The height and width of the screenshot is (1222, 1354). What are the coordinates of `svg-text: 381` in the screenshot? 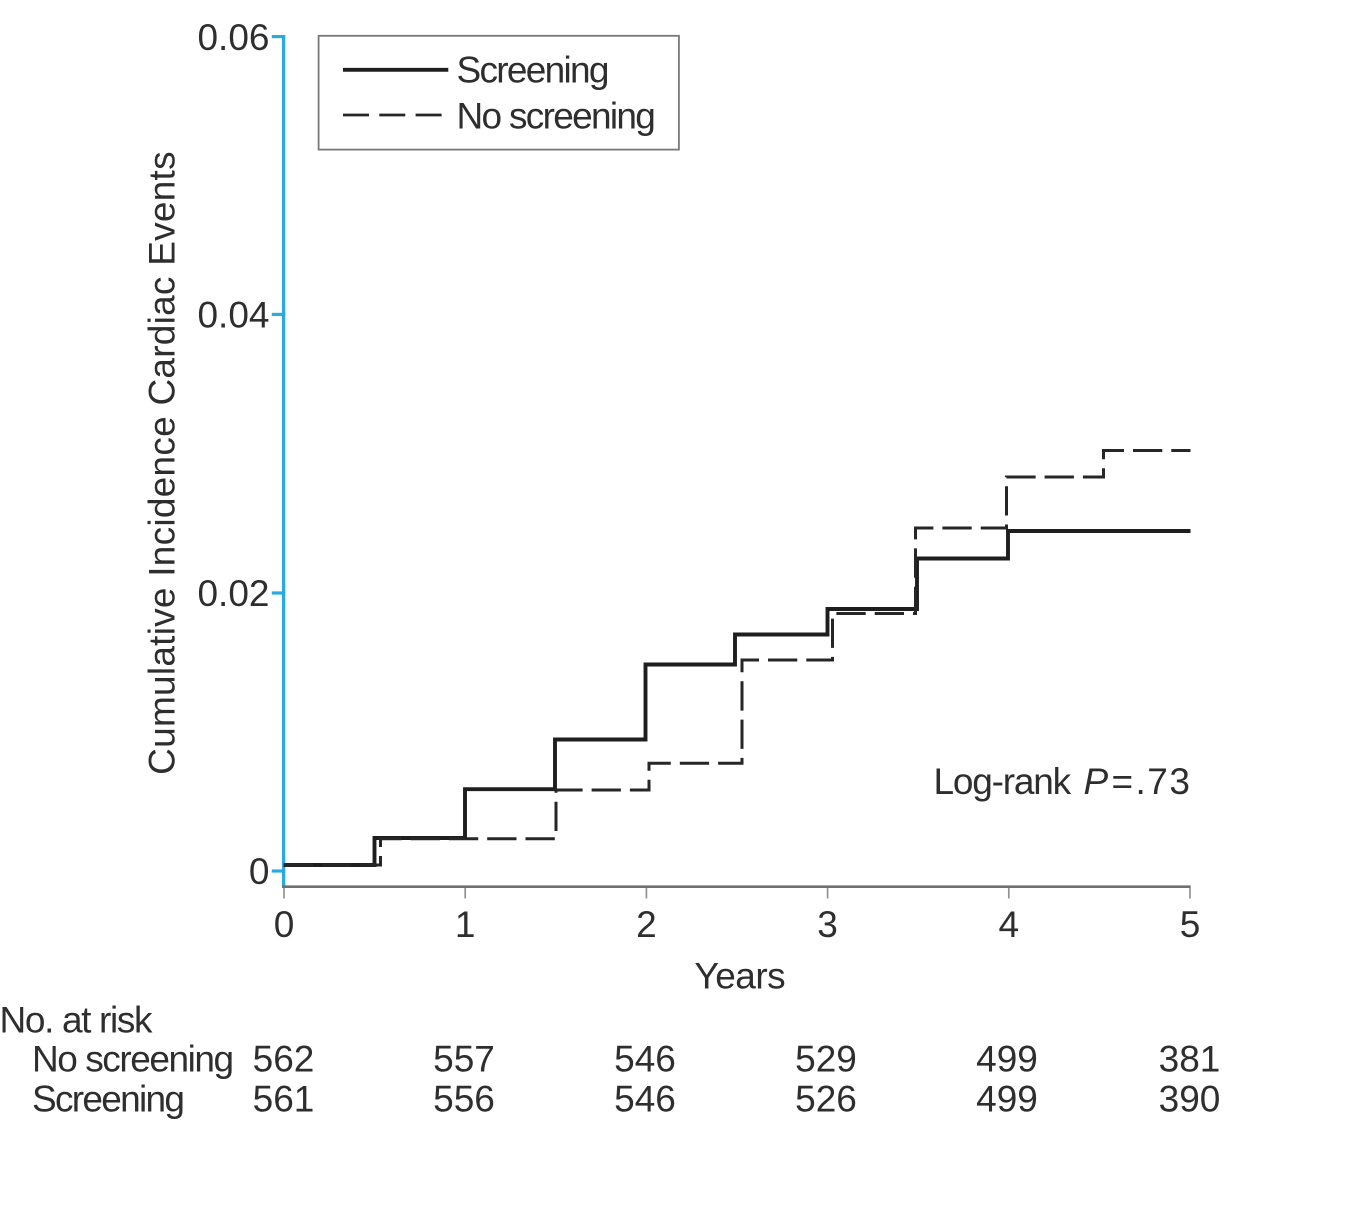 It's located at (1190, 1058).